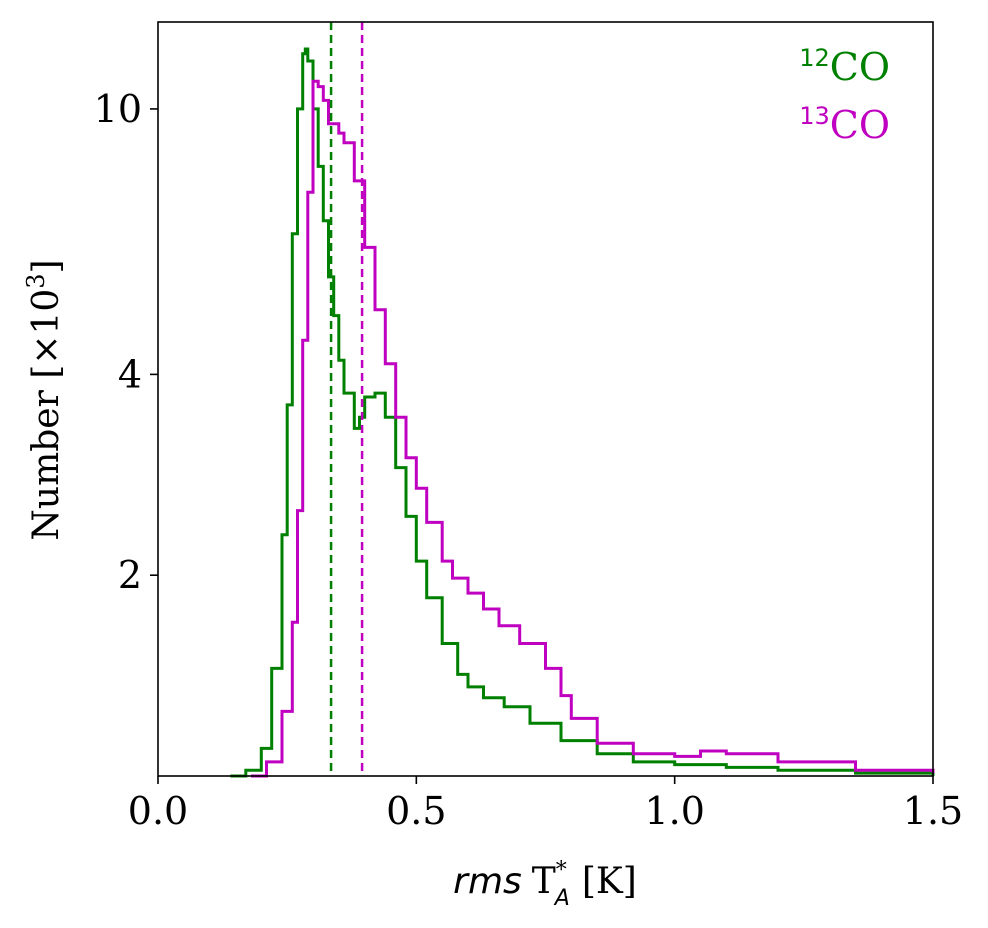 The width and height of the screenshot is (988, 928). What do you see at coordinates (674, 811) in the screenshot?
I see `x-tick-label: 1.0` at bounding box center [674, 811].